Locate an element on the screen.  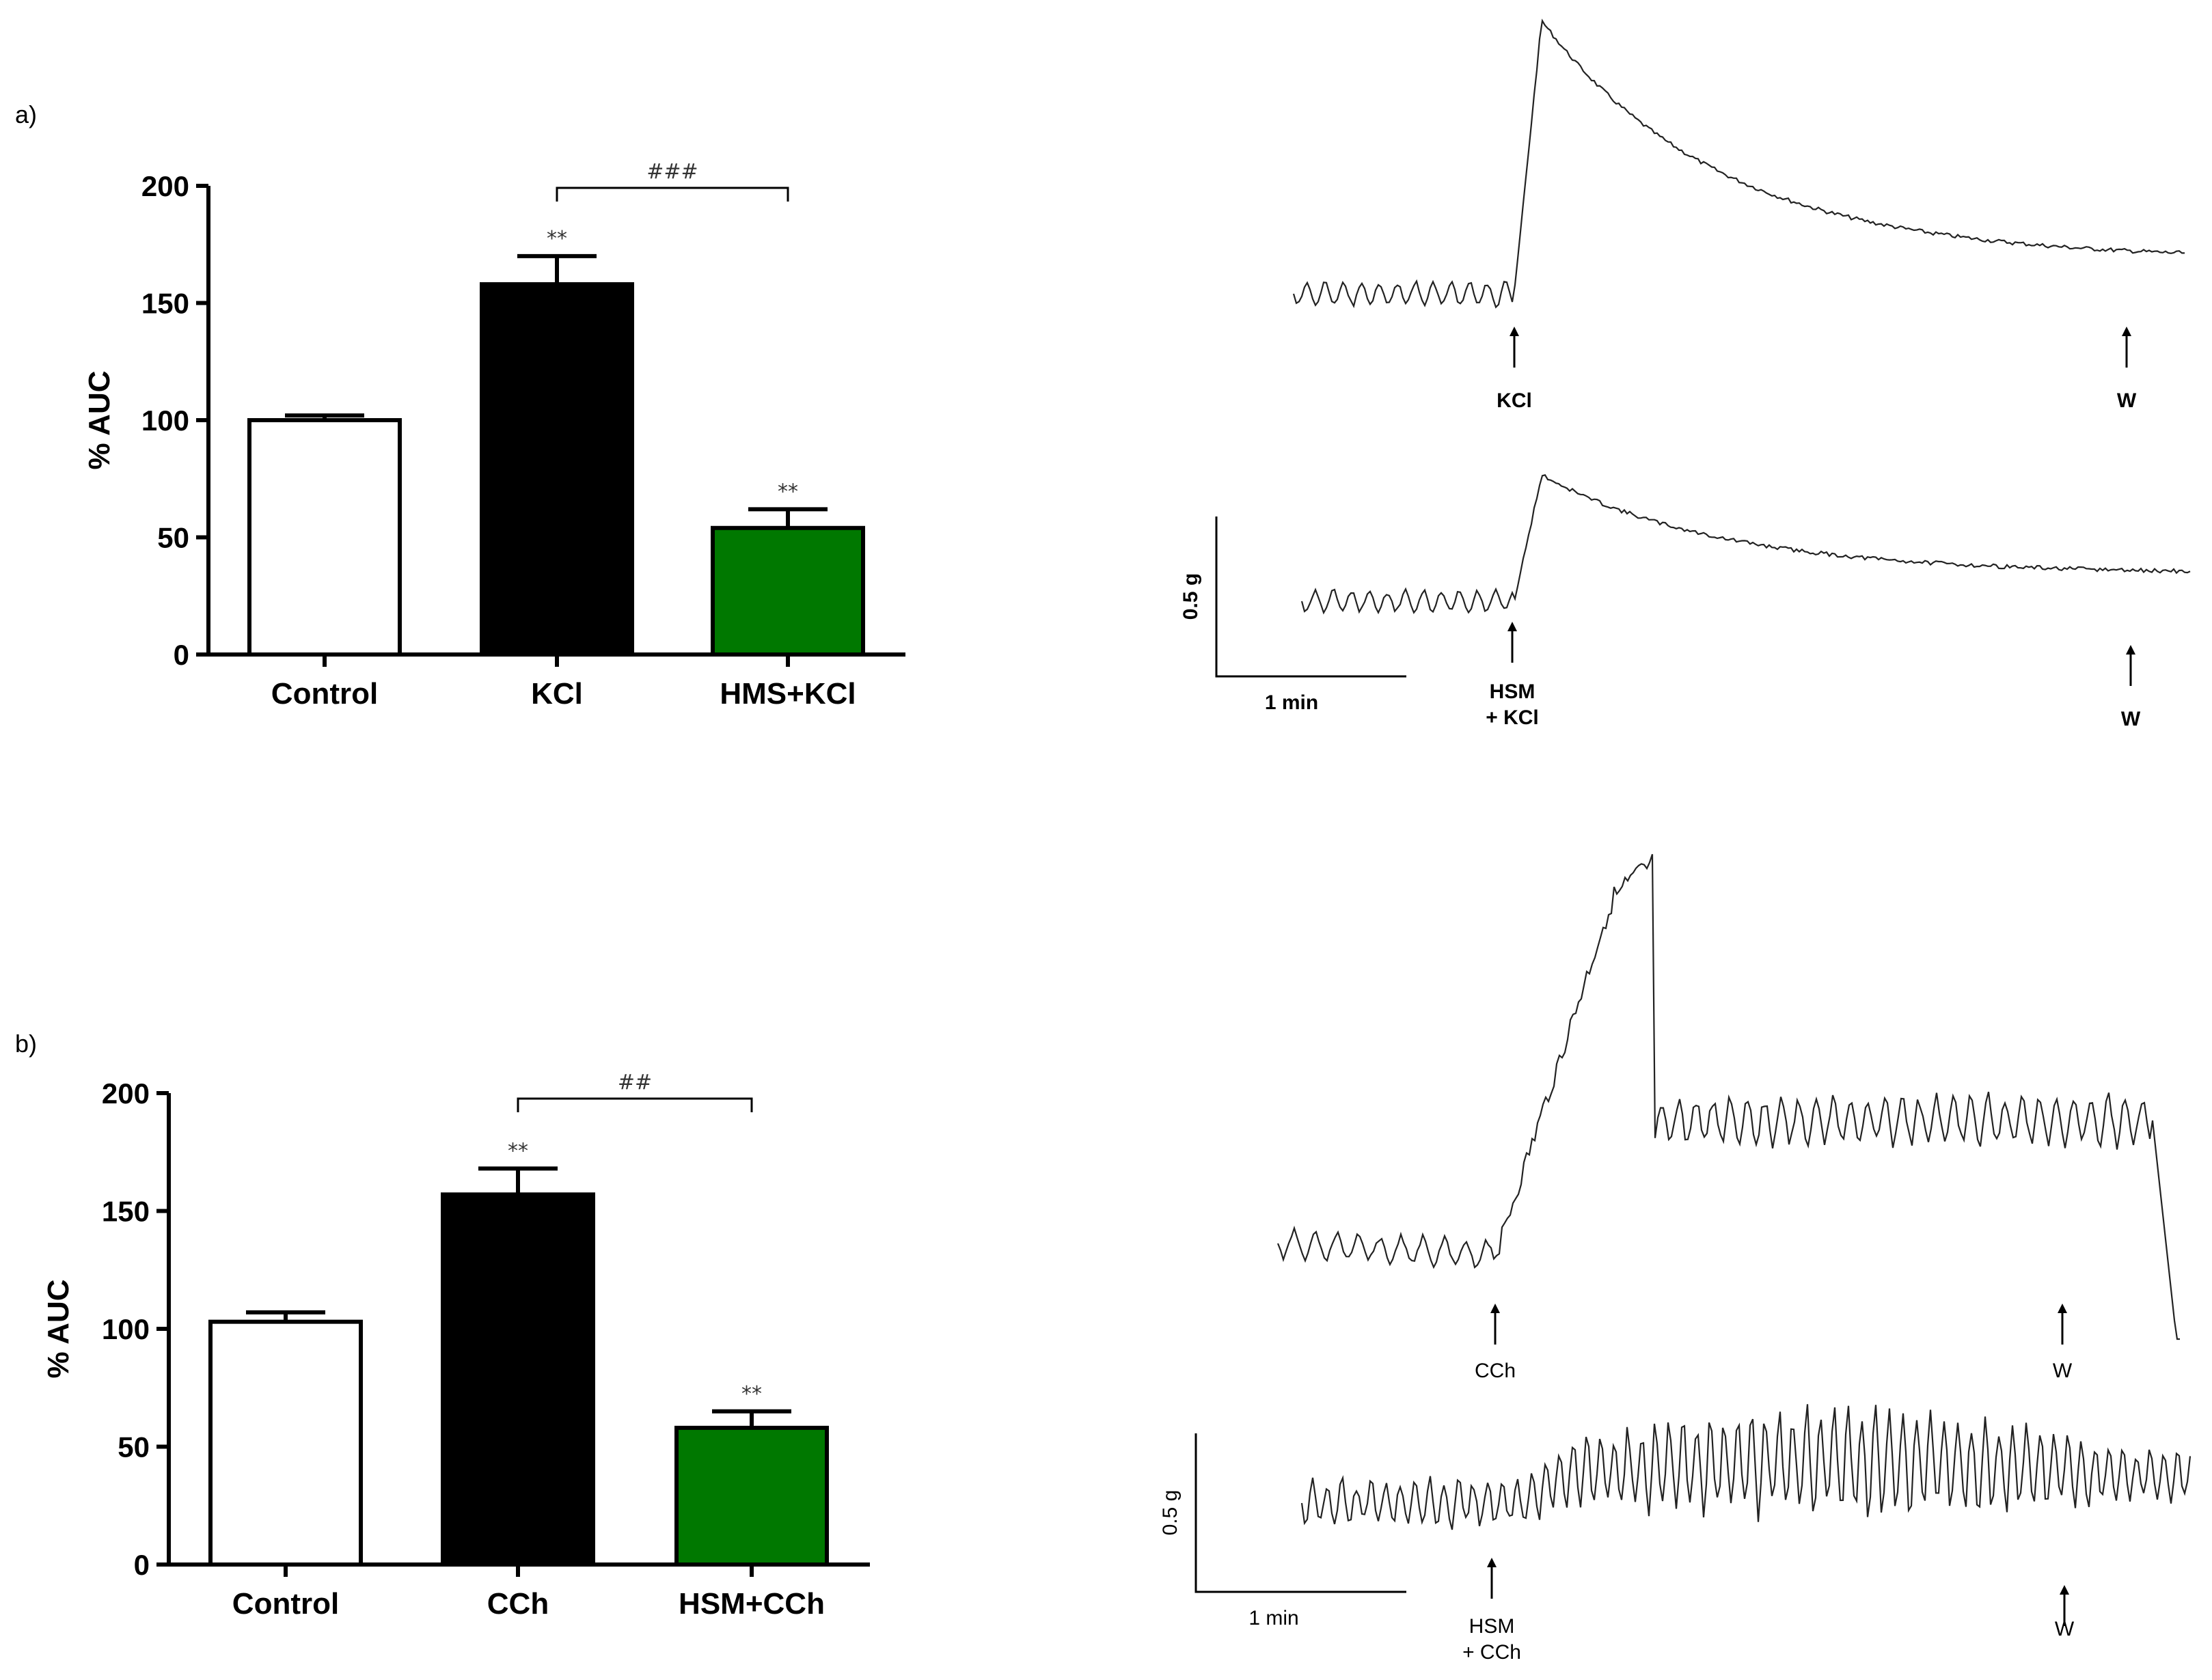
bar-chart-b: 0 50 100 150 200 % AUC Control CCh ** HSM+CCh ** ## is located at coordinates (456, 1346).